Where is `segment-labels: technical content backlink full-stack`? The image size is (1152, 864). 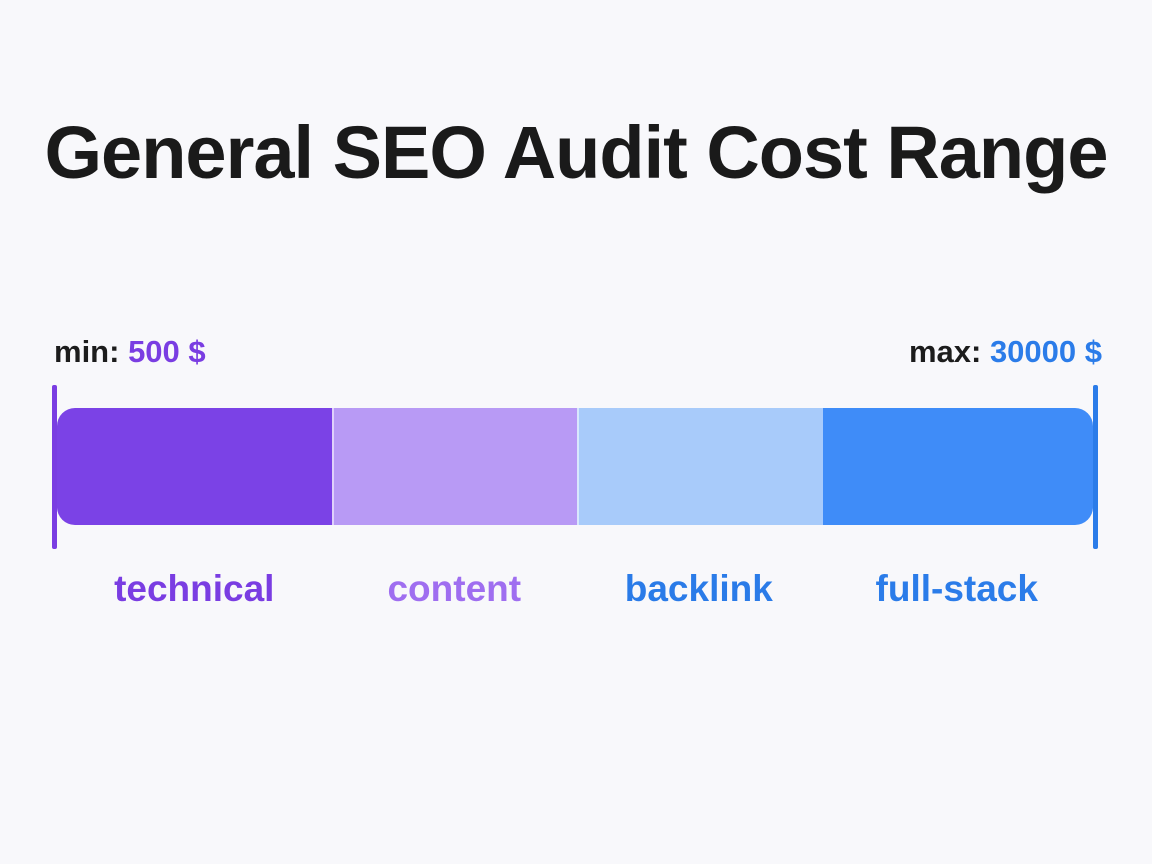 segment-labels: technical content backlink full-stack is located at coordinates (575, 589).